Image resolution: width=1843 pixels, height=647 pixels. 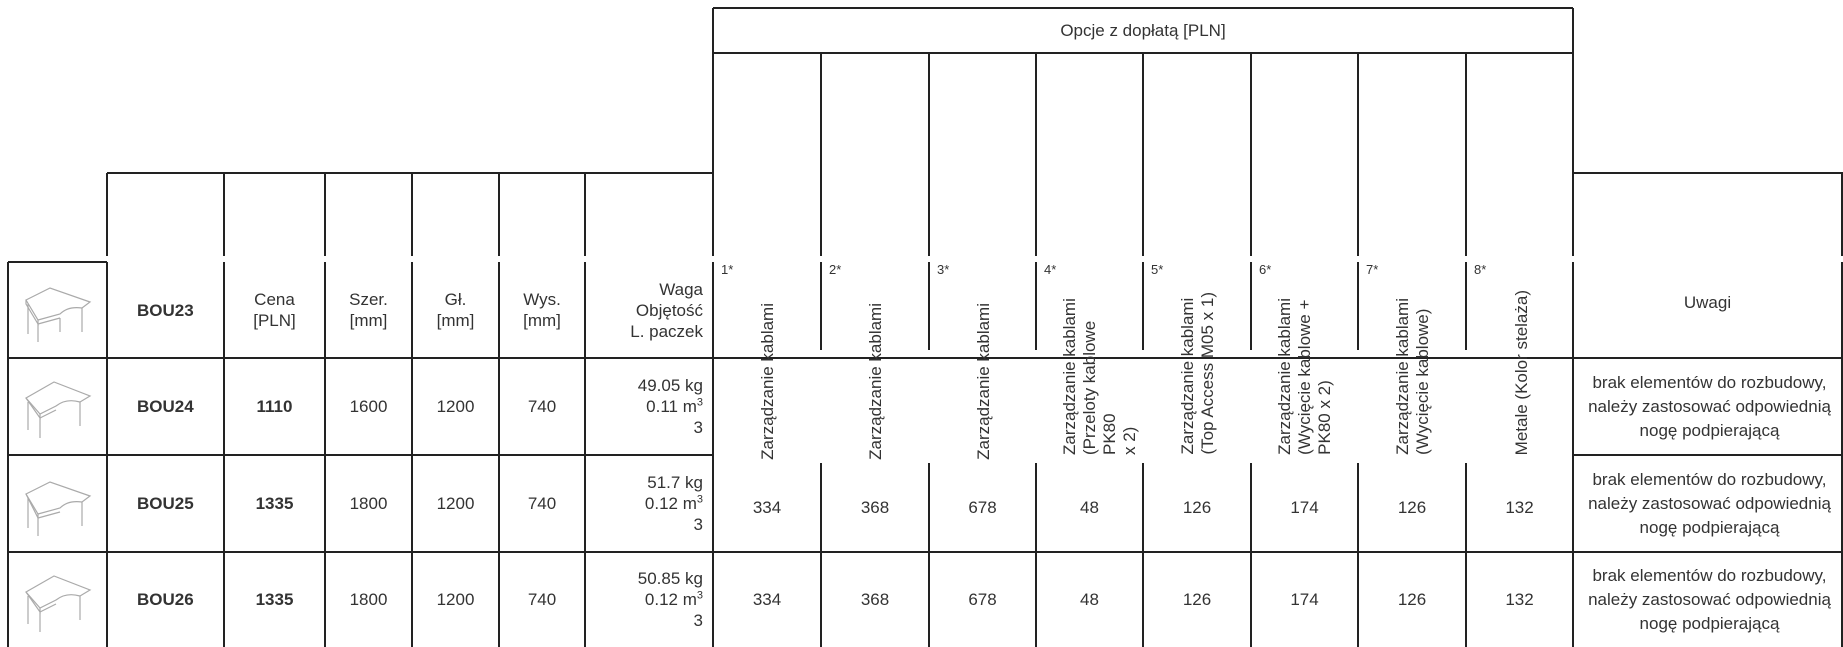 I want to click on option-number: 7*, so click(x=1372, y=269).